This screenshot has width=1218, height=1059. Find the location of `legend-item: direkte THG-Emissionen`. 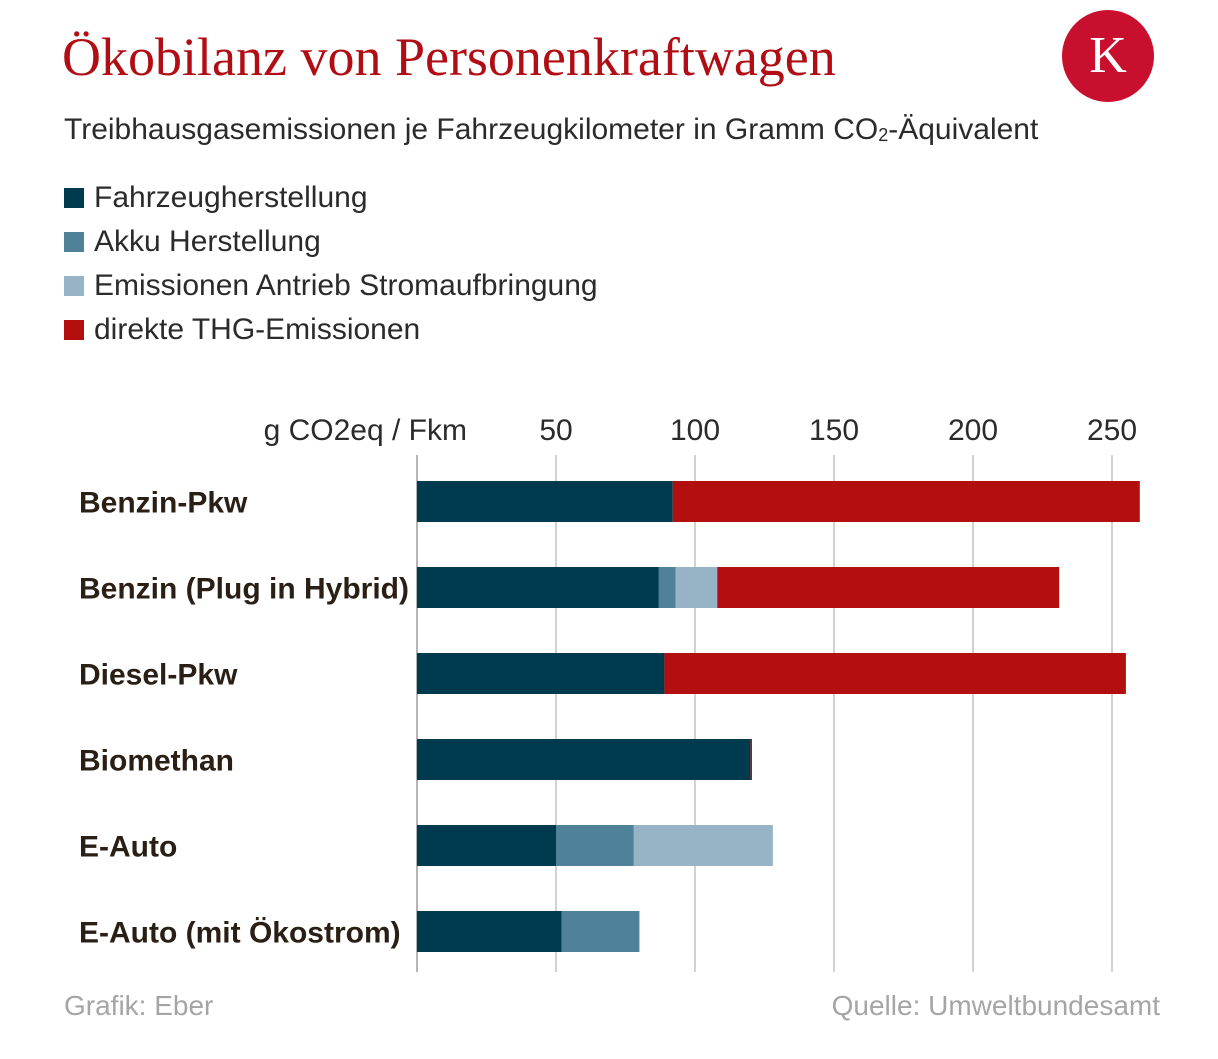

legend-item: direkte THG-Emissionen is located at coordinates (331, 330).